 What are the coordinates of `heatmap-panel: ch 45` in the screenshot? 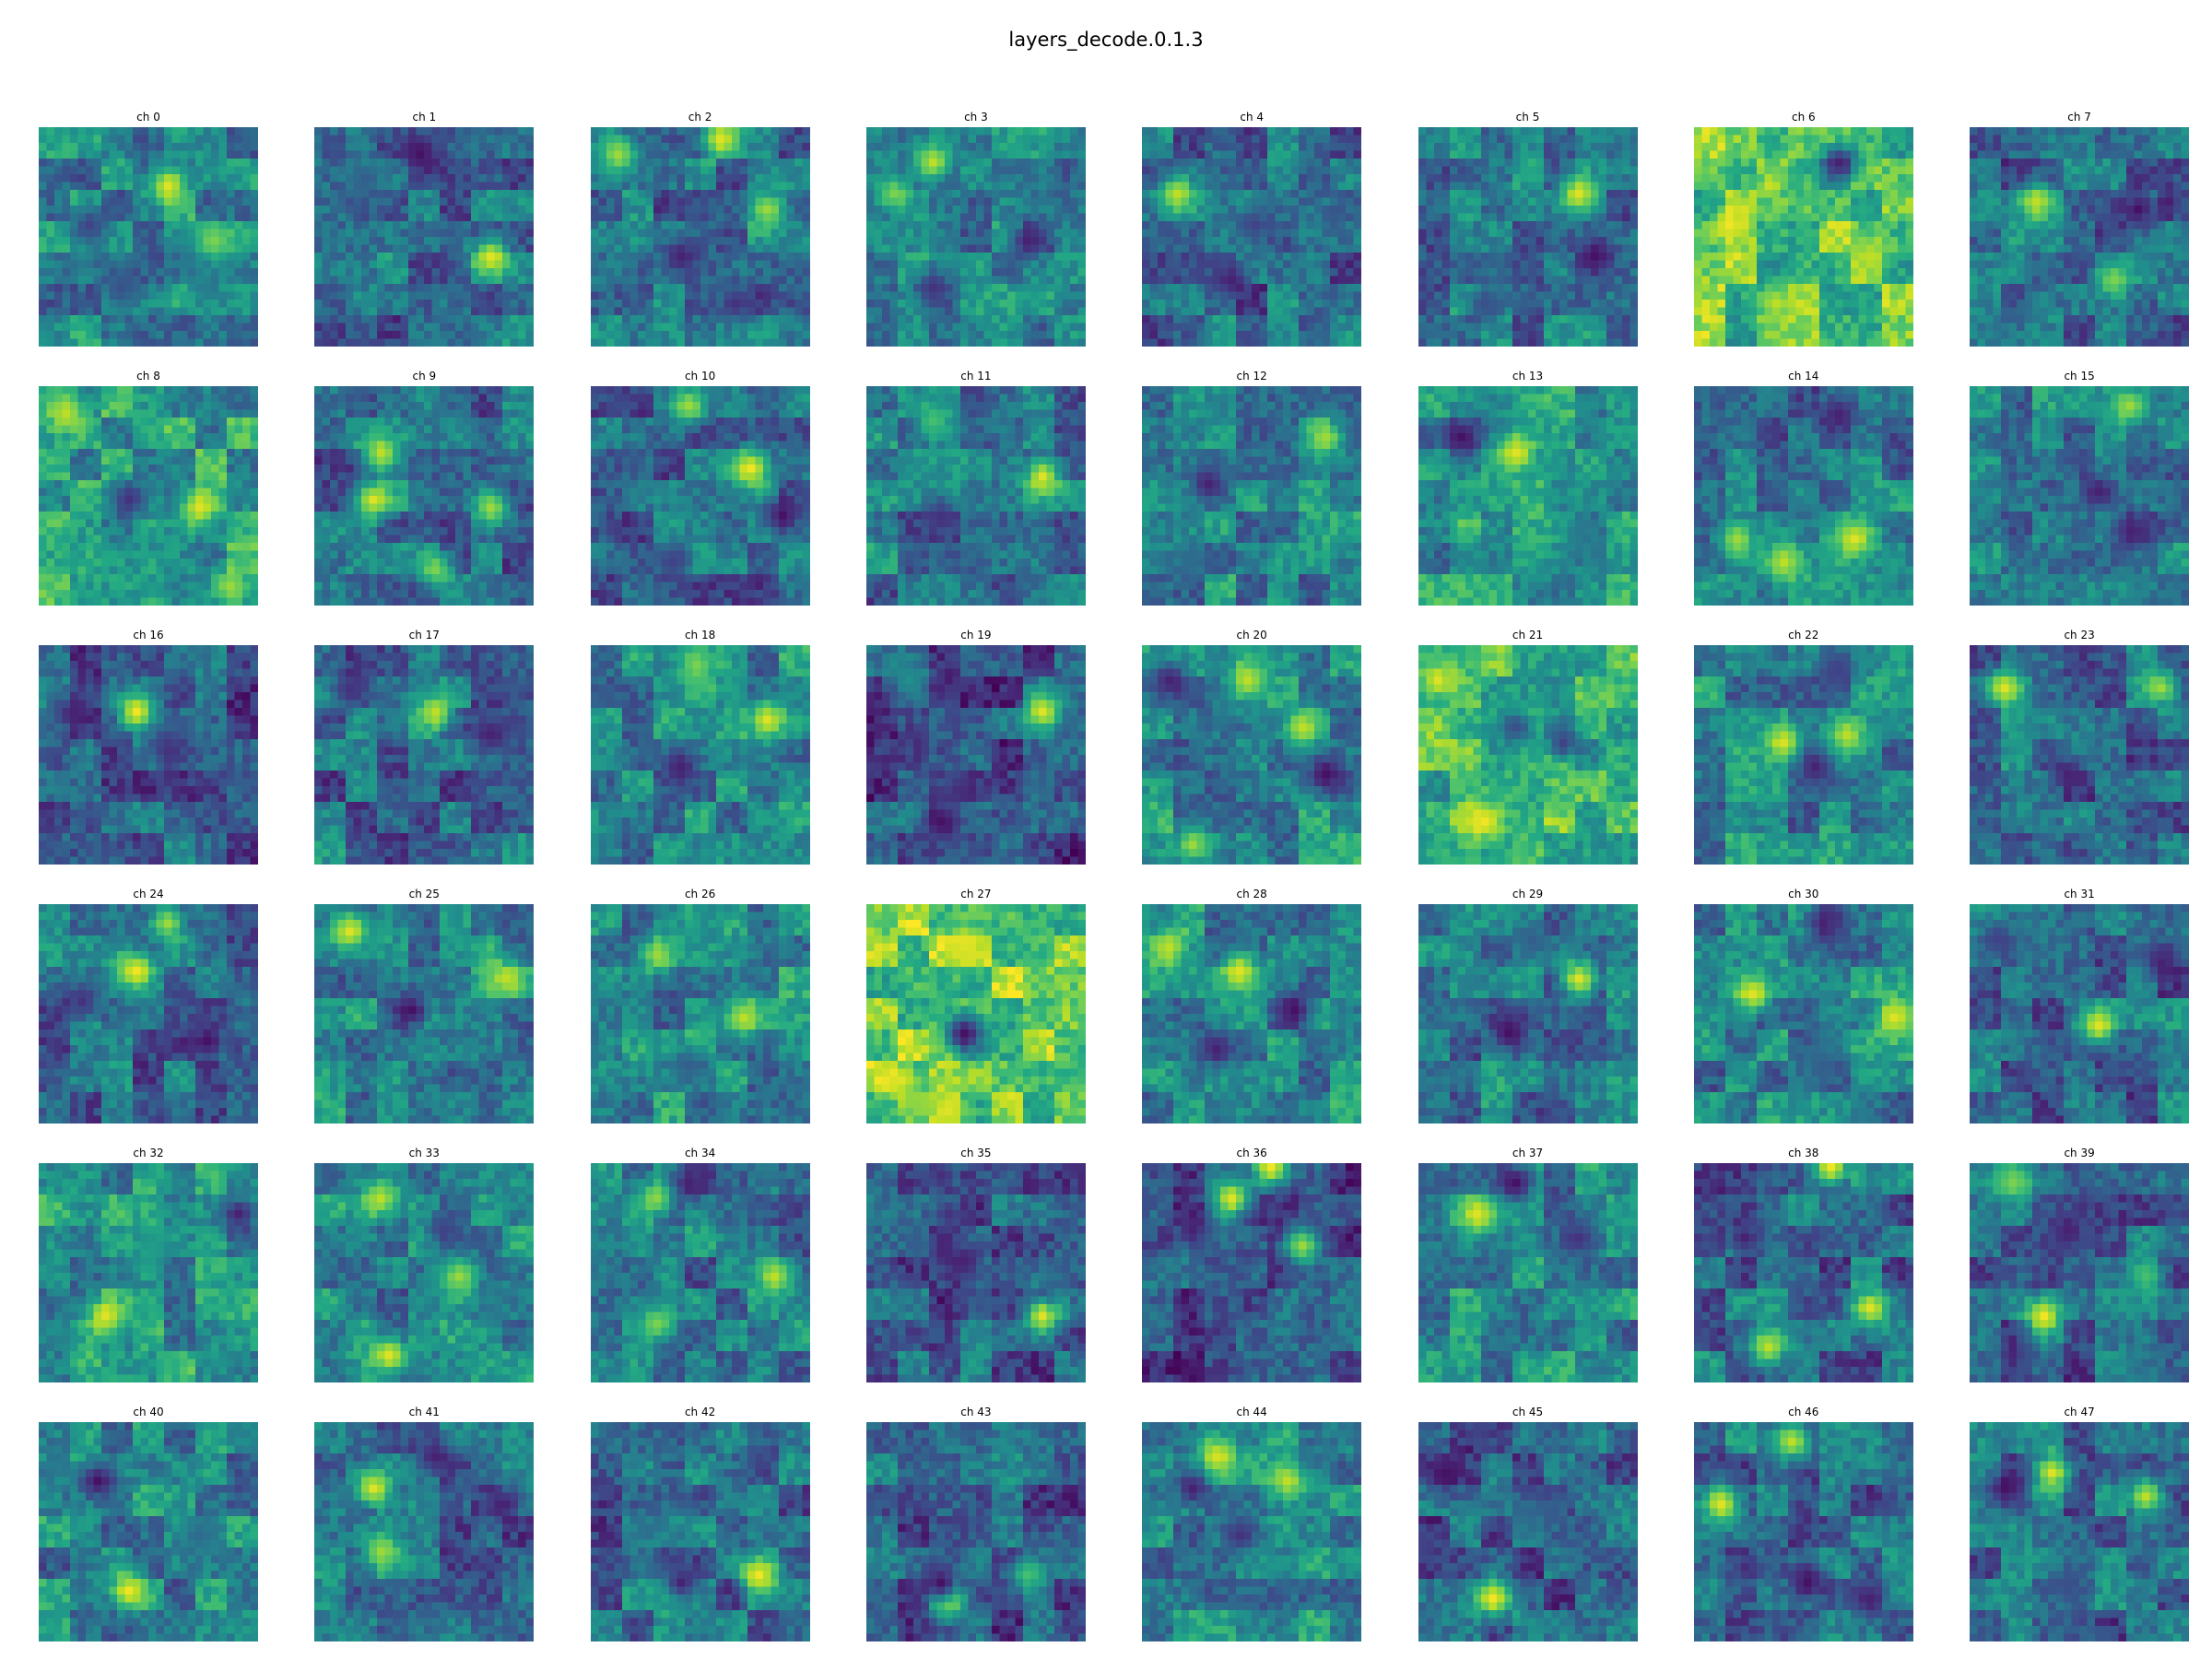 It's located at (1528, 1523).